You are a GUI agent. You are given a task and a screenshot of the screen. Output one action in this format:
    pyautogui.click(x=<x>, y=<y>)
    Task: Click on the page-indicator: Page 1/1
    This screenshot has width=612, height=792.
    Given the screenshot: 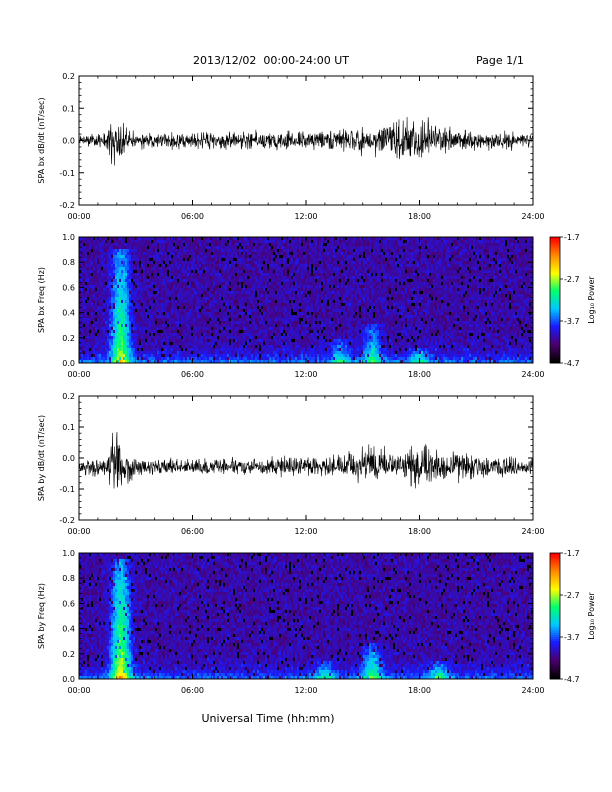 What is the action you would take?
    pyautogui.click(x=500, y=60)
    